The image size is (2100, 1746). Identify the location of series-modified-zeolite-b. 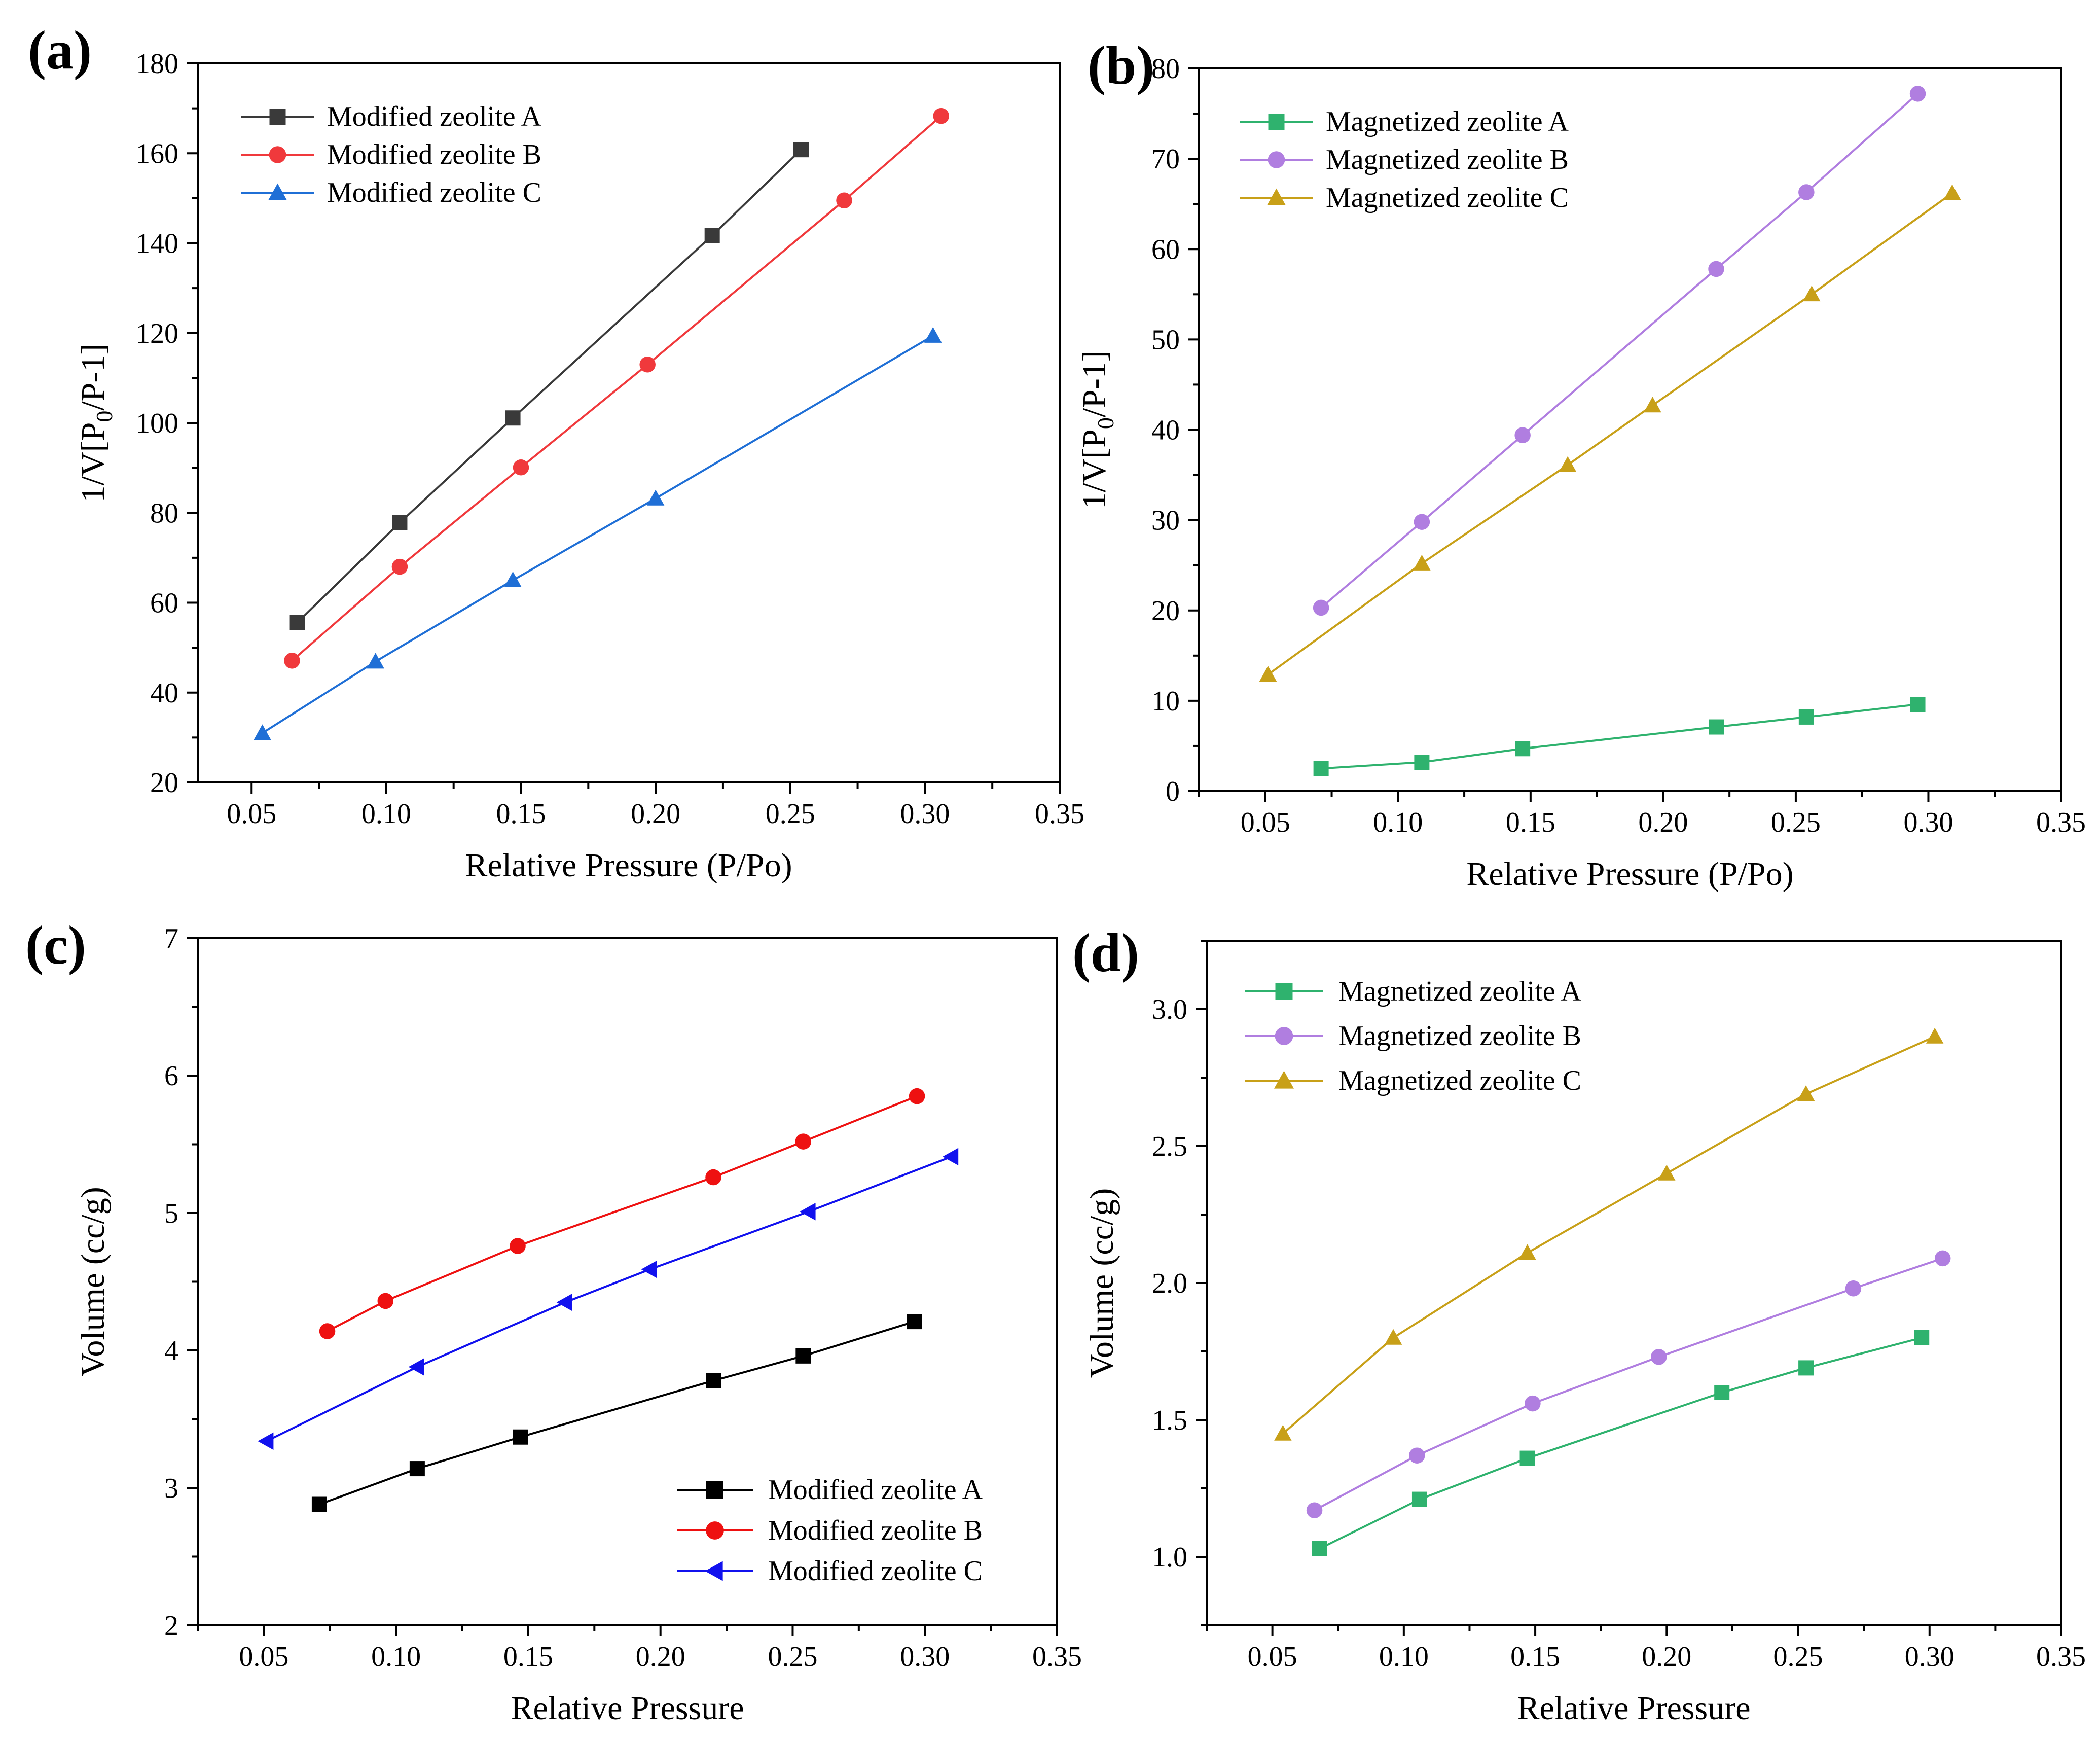
(616, 389).